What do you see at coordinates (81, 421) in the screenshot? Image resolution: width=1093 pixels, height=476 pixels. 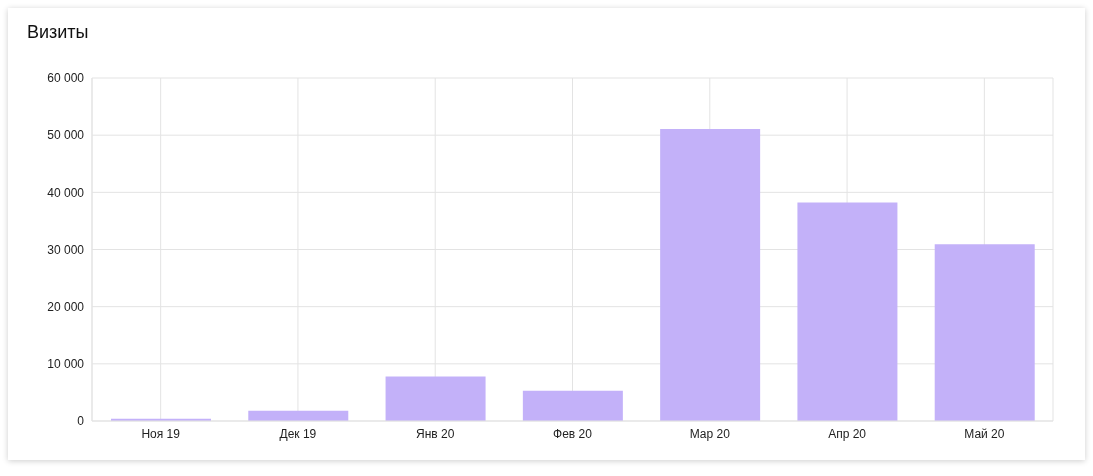 I see `y-tick-label: 0` at bounding box center [81, 421].